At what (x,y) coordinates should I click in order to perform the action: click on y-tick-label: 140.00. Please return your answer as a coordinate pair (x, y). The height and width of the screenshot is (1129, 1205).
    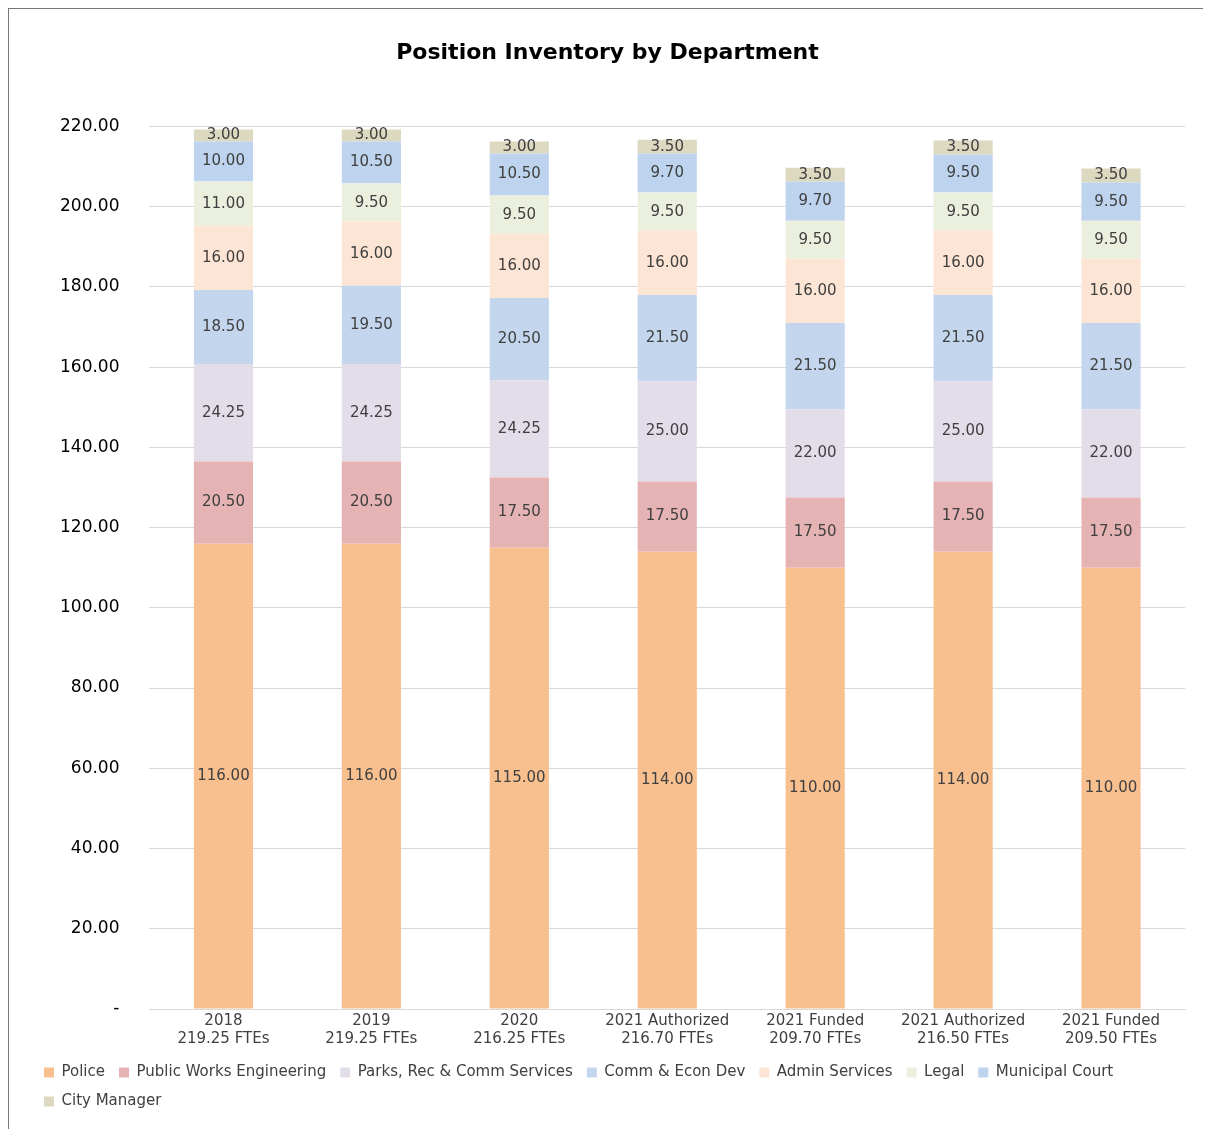
    Looking at the image, I should click on (90, 445).